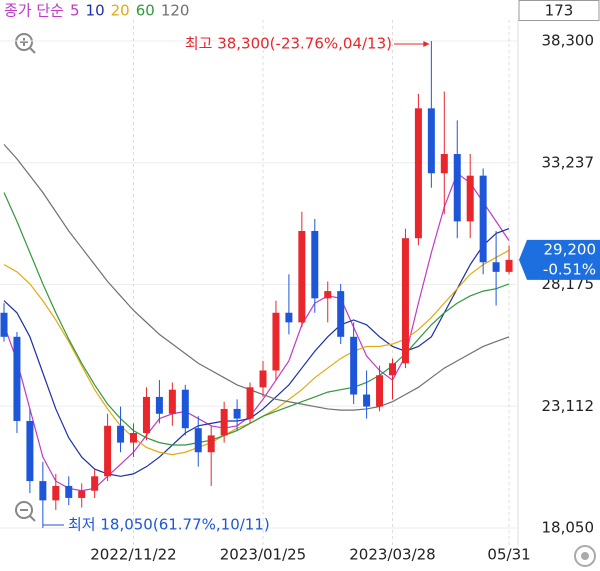  I want to click on last-change: -0.51%, so click(569, 269).